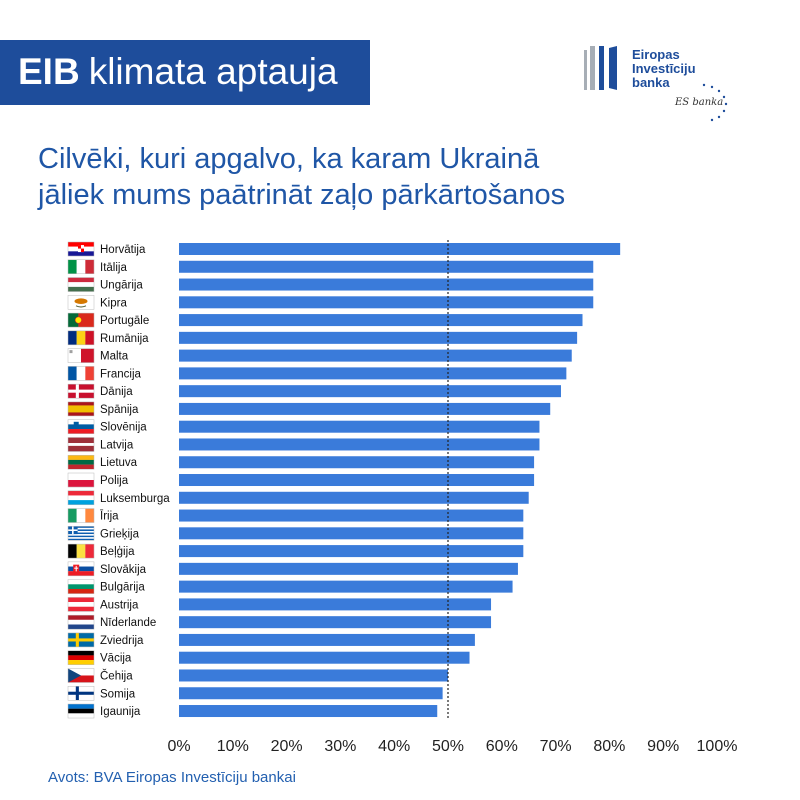 The height and width of the screenshot is (800, 800). I want to click on bar-horvatija, so click(400, 249).